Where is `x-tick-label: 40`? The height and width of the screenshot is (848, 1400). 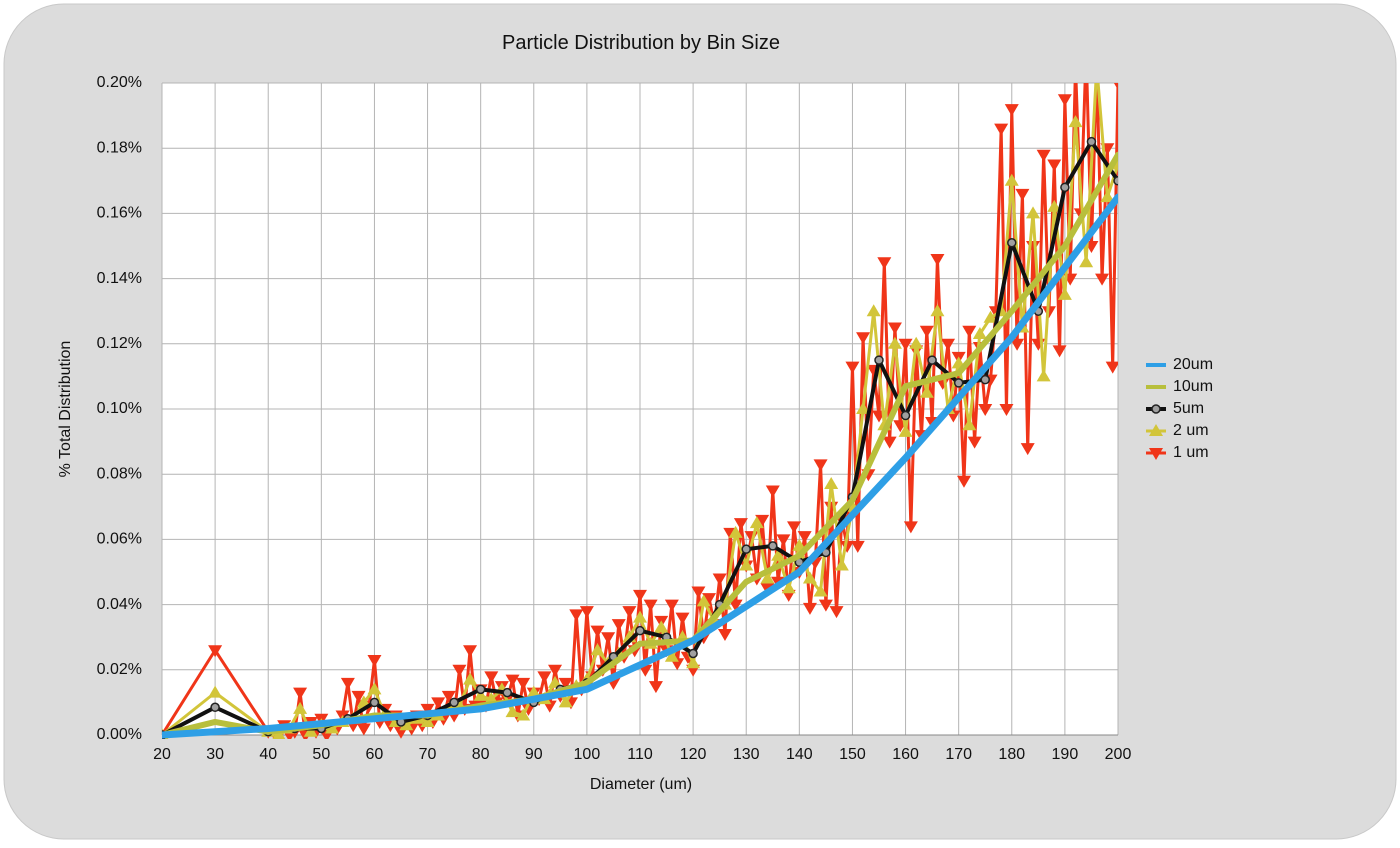
x-tick-label: 40 is located at coordinates (268, 754).